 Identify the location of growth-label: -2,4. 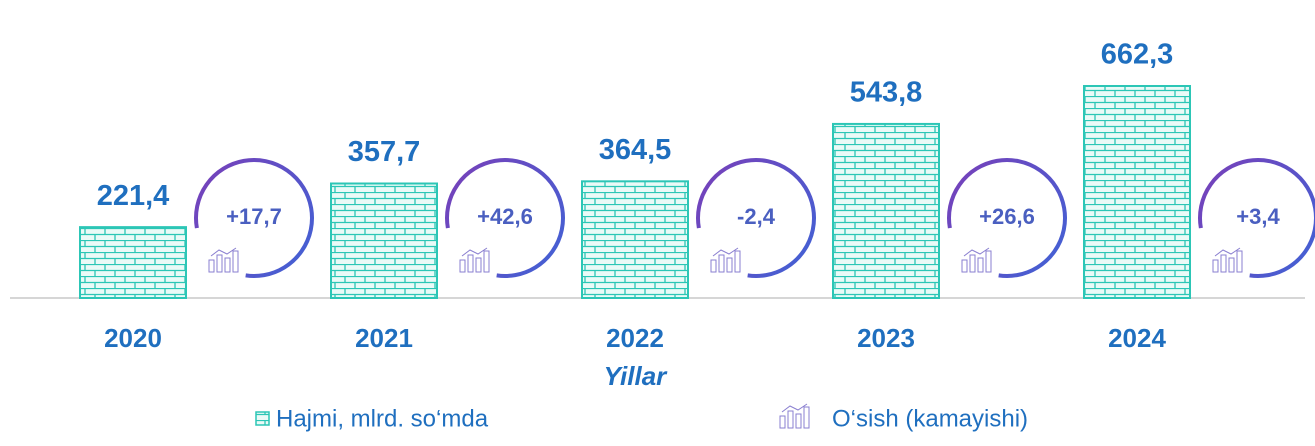
(756, 216).